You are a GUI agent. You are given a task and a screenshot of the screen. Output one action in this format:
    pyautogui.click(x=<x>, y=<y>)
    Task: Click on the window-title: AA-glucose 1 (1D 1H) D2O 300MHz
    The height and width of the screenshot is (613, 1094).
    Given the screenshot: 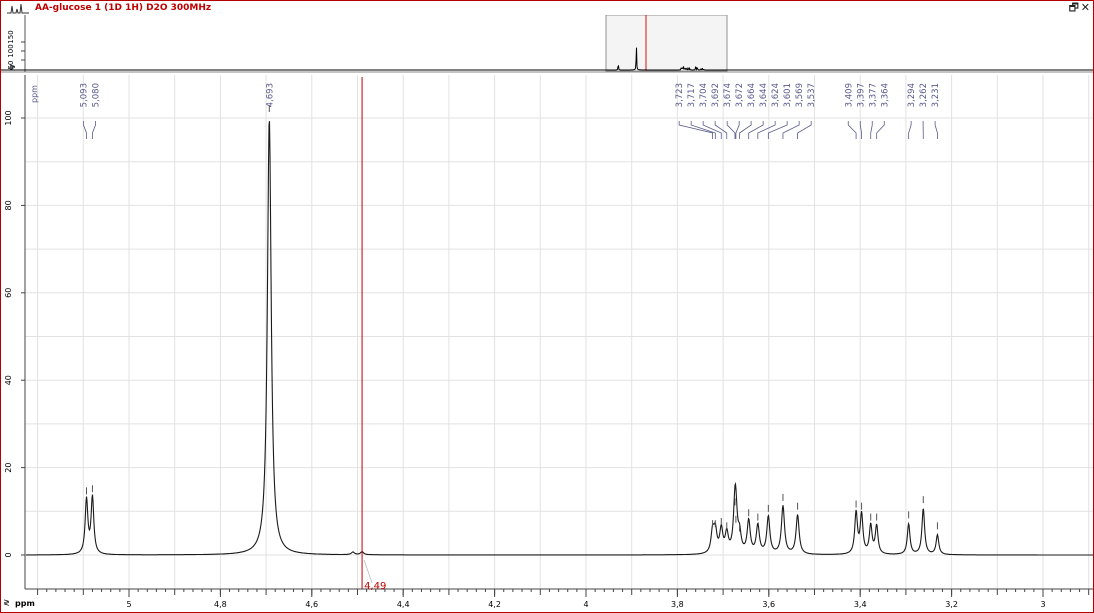 What is the action you would take?
    pyautogui.click(x=123, y=8)
    